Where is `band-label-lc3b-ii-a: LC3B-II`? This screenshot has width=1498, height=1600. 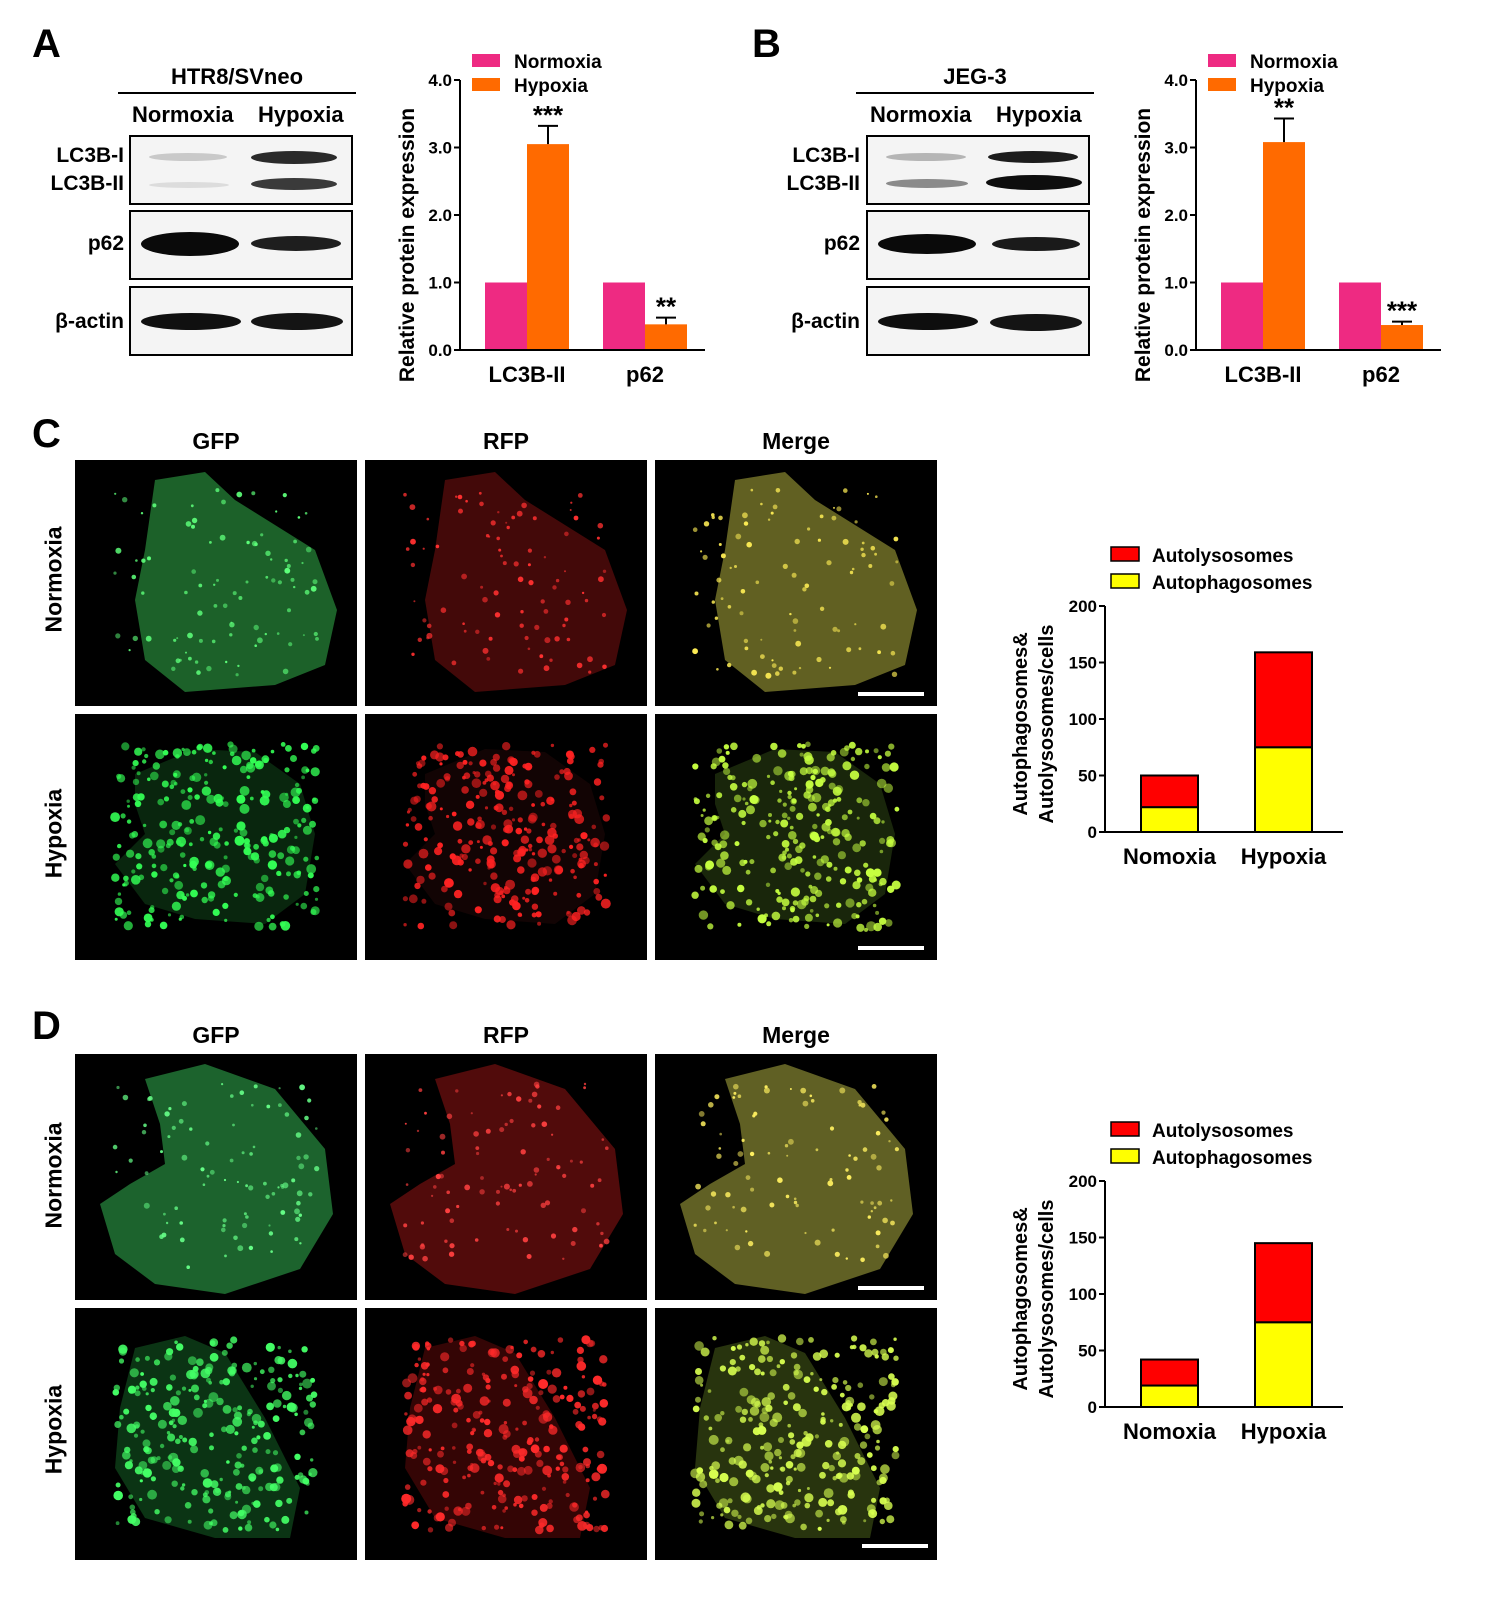
band-label-lc3b-ii-a: LC3B-II is located at coordinates (87, 183).